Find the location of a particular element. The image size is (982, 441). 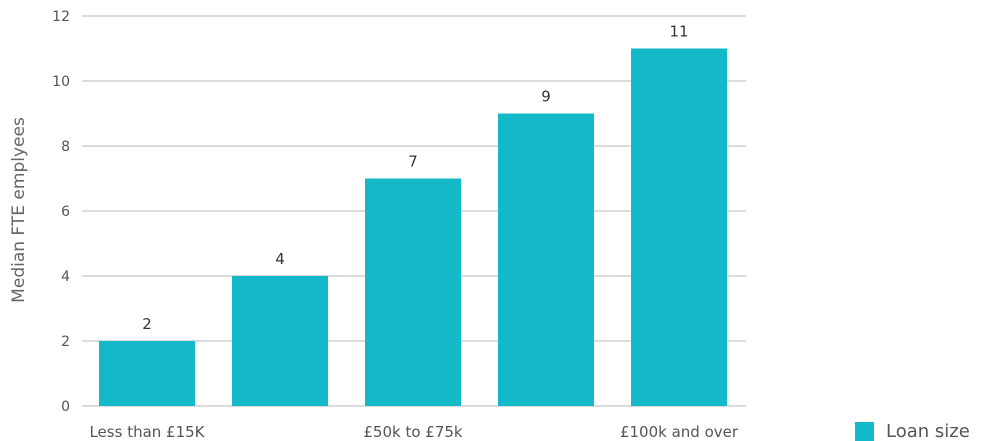

x-axis-category-labels: Less than £15K £50k to £75k £100k and over is located at coordinates (413, 432).